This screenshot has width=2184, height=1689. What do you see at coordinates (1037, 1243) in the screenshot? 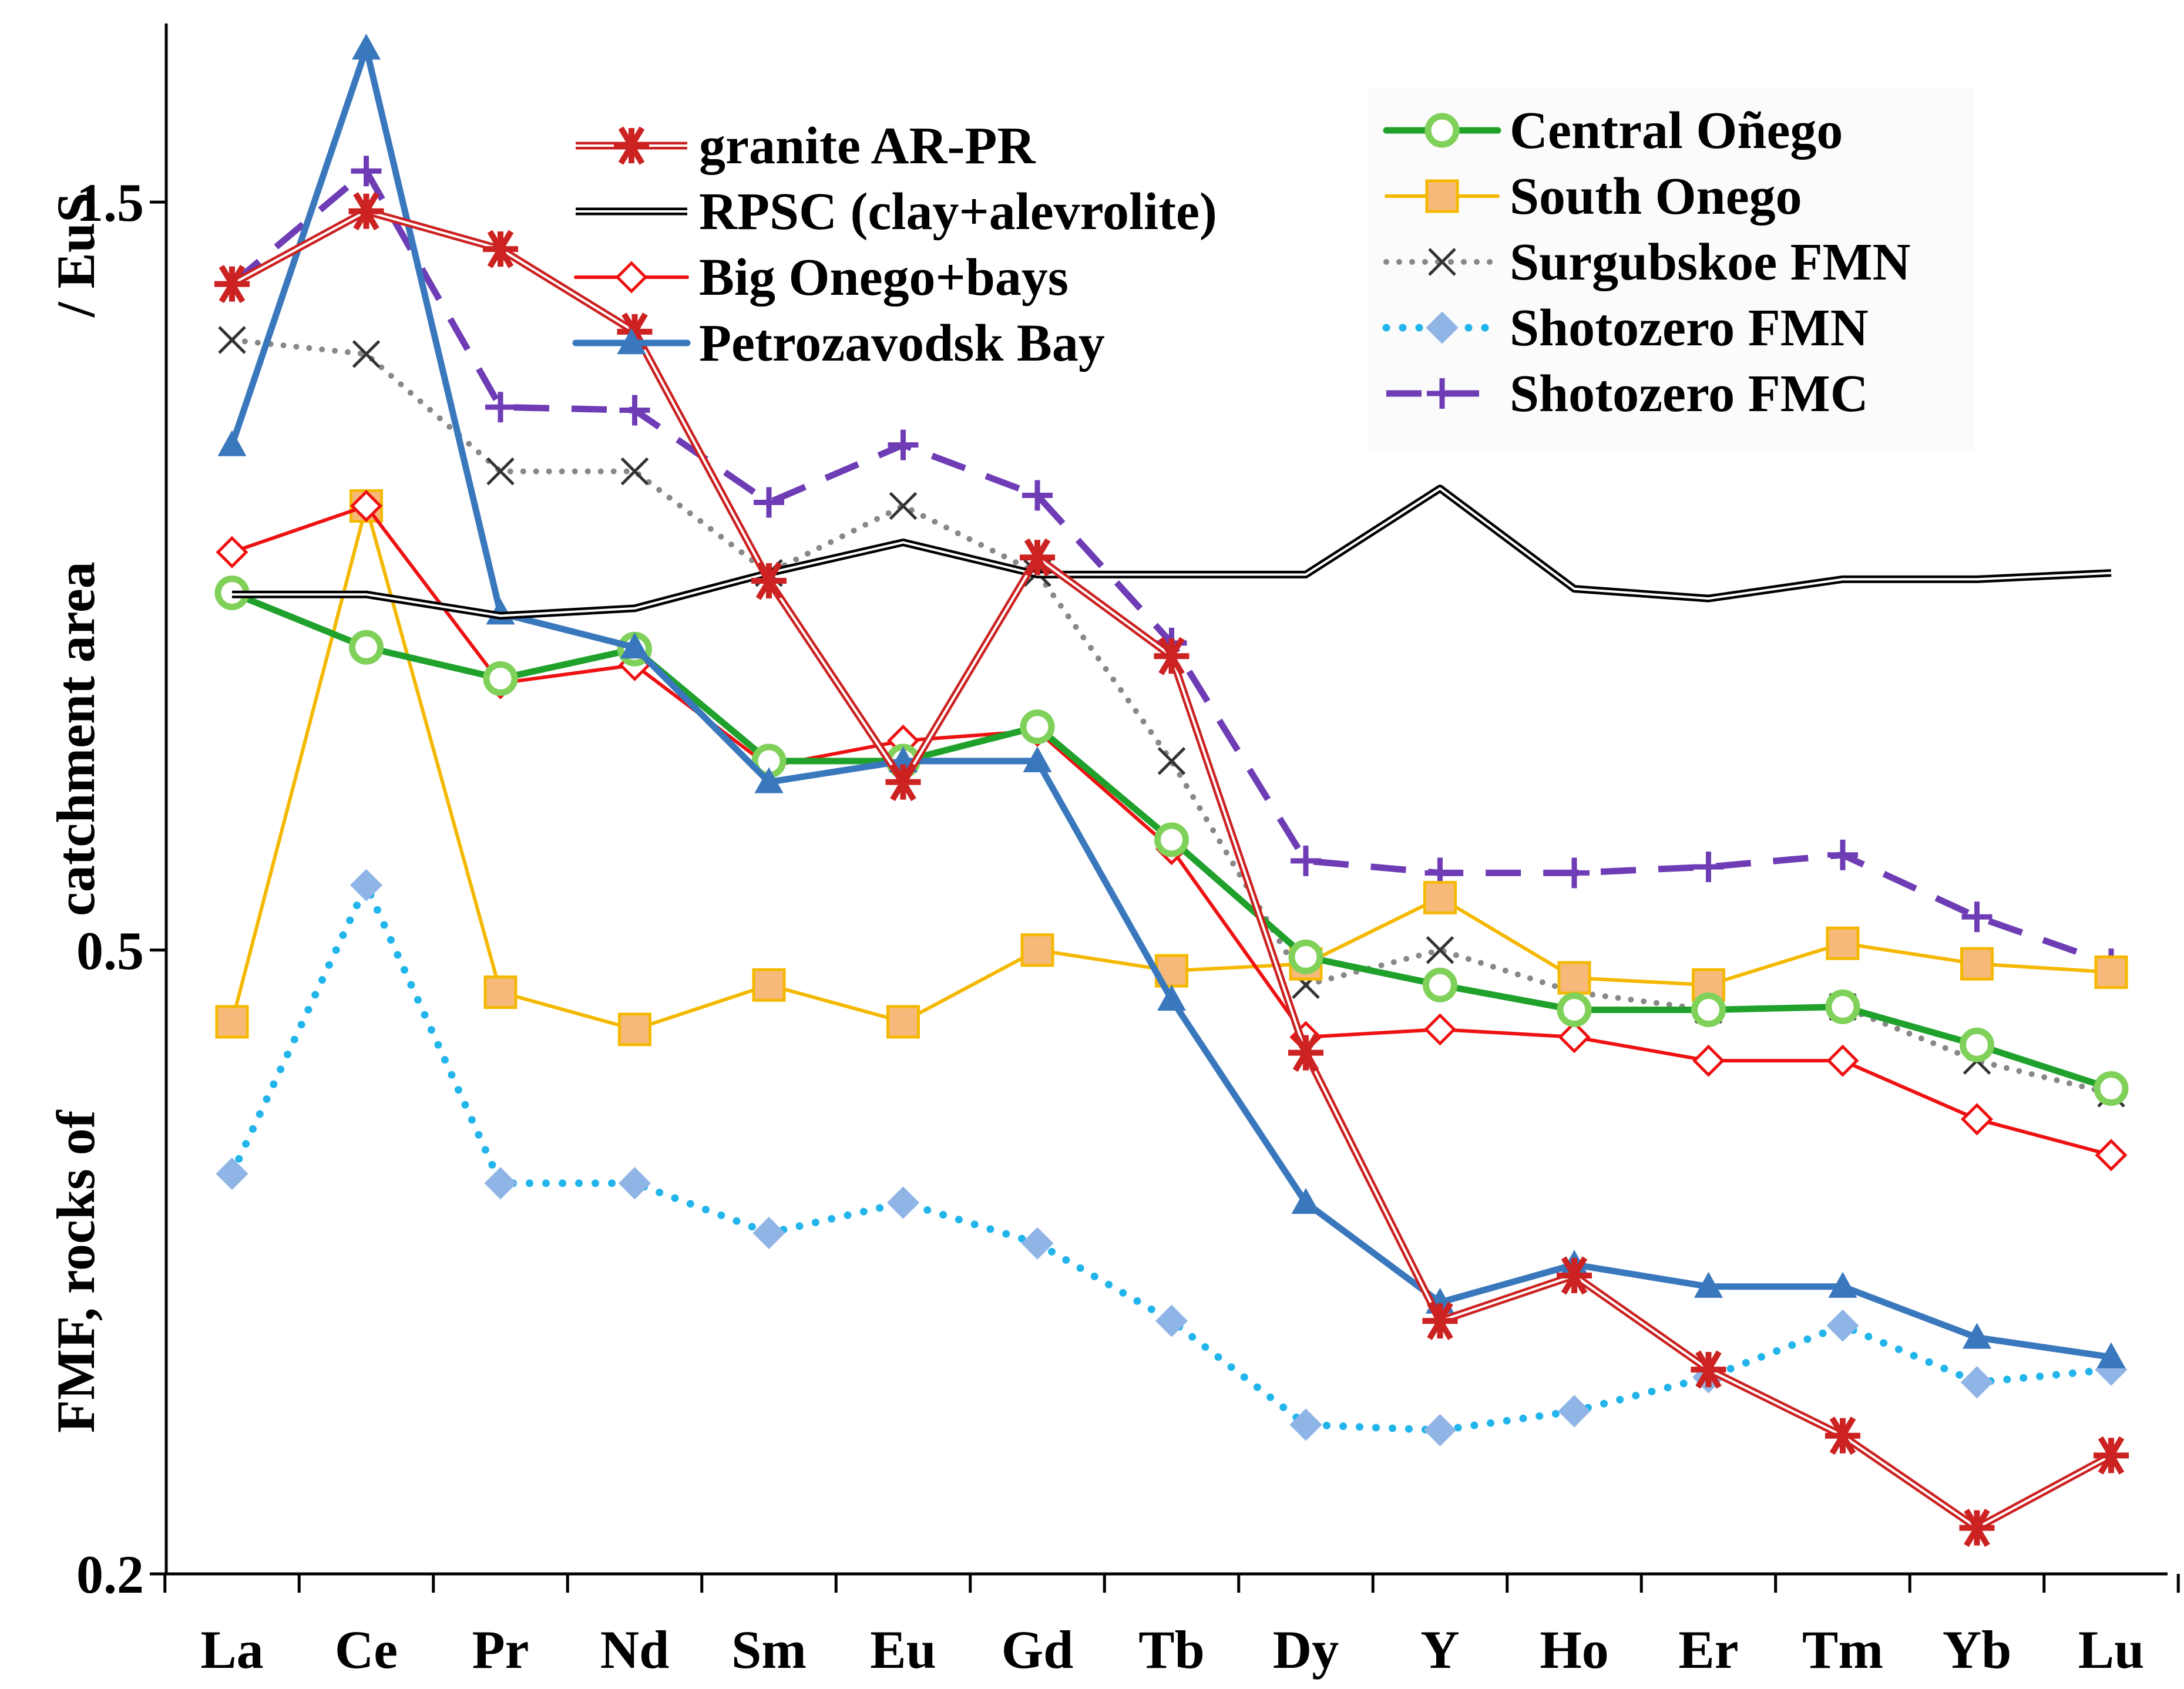
I see `point-shotozero-fmn-gd` at bounding box center [1037, 1243].